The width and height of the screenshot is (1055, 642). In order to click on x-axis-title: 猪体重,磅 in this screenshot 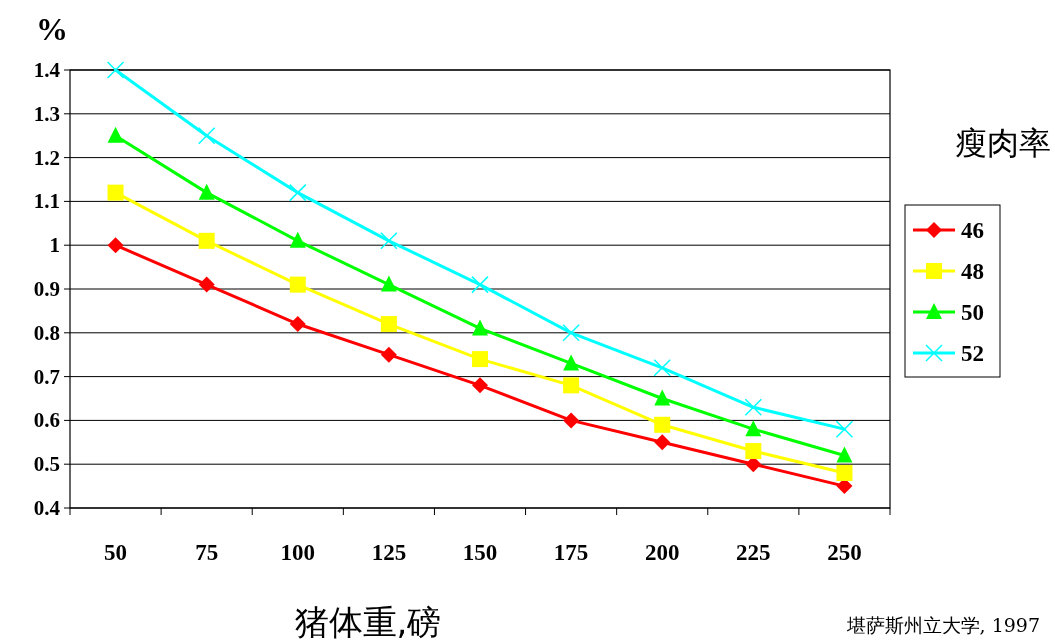, I will do `click(368, 622)`.